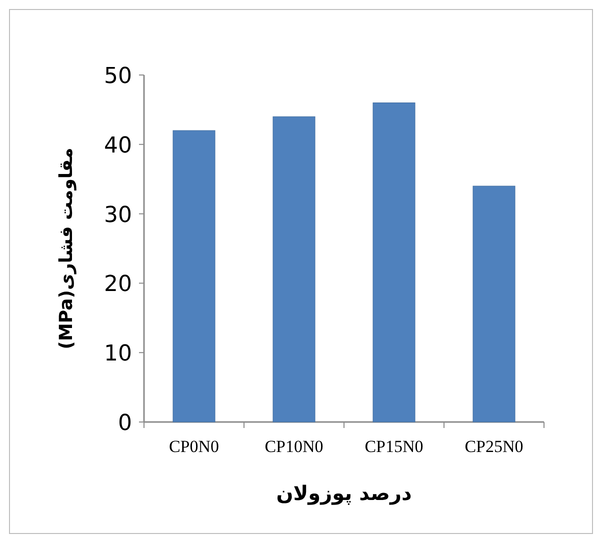 The height and width of the screenshot is (543, 602). Describe the element at coordinates (118, 215) in the screenshot. I see `y-tick-label: 30` at that location.